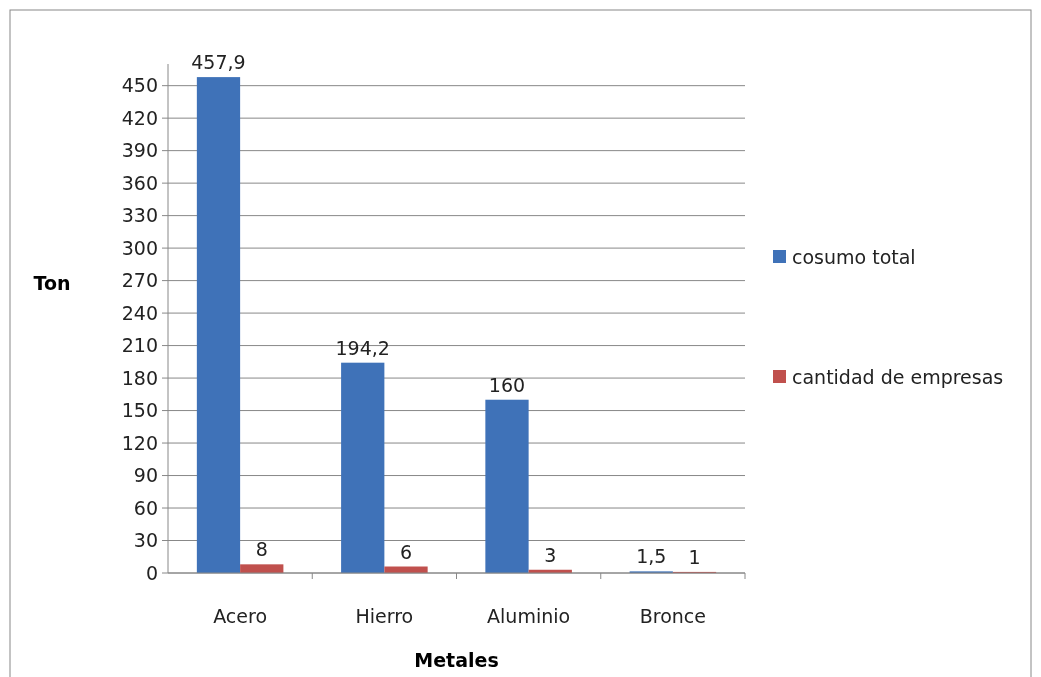 The width and height of the screenshot is (1041, 677). What do you see at coordinates (139, 117) in the screenshot?
I see `y-tick-label: 420` at bounding box center [139, 117].